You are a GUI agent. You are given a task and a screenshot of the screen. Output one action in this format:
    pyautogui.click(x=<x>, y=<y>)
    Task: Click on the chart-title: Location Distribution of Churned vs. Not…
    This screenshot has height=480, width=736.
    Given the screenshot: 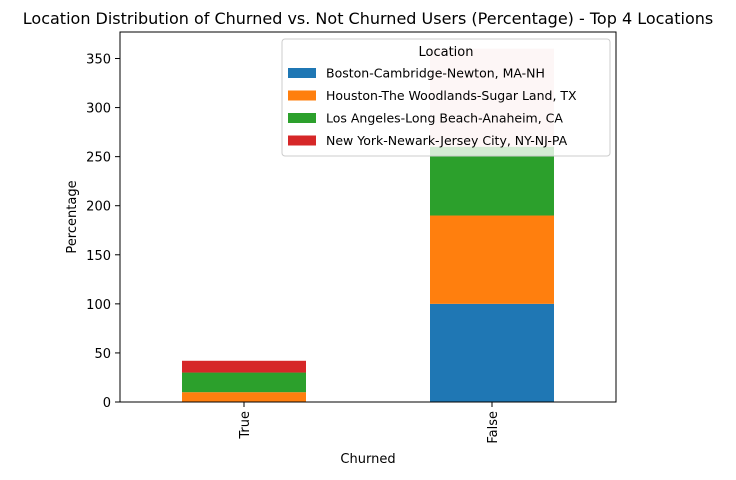 What is the action you would take?
    pyautogui.click(x=368, y=18)
    